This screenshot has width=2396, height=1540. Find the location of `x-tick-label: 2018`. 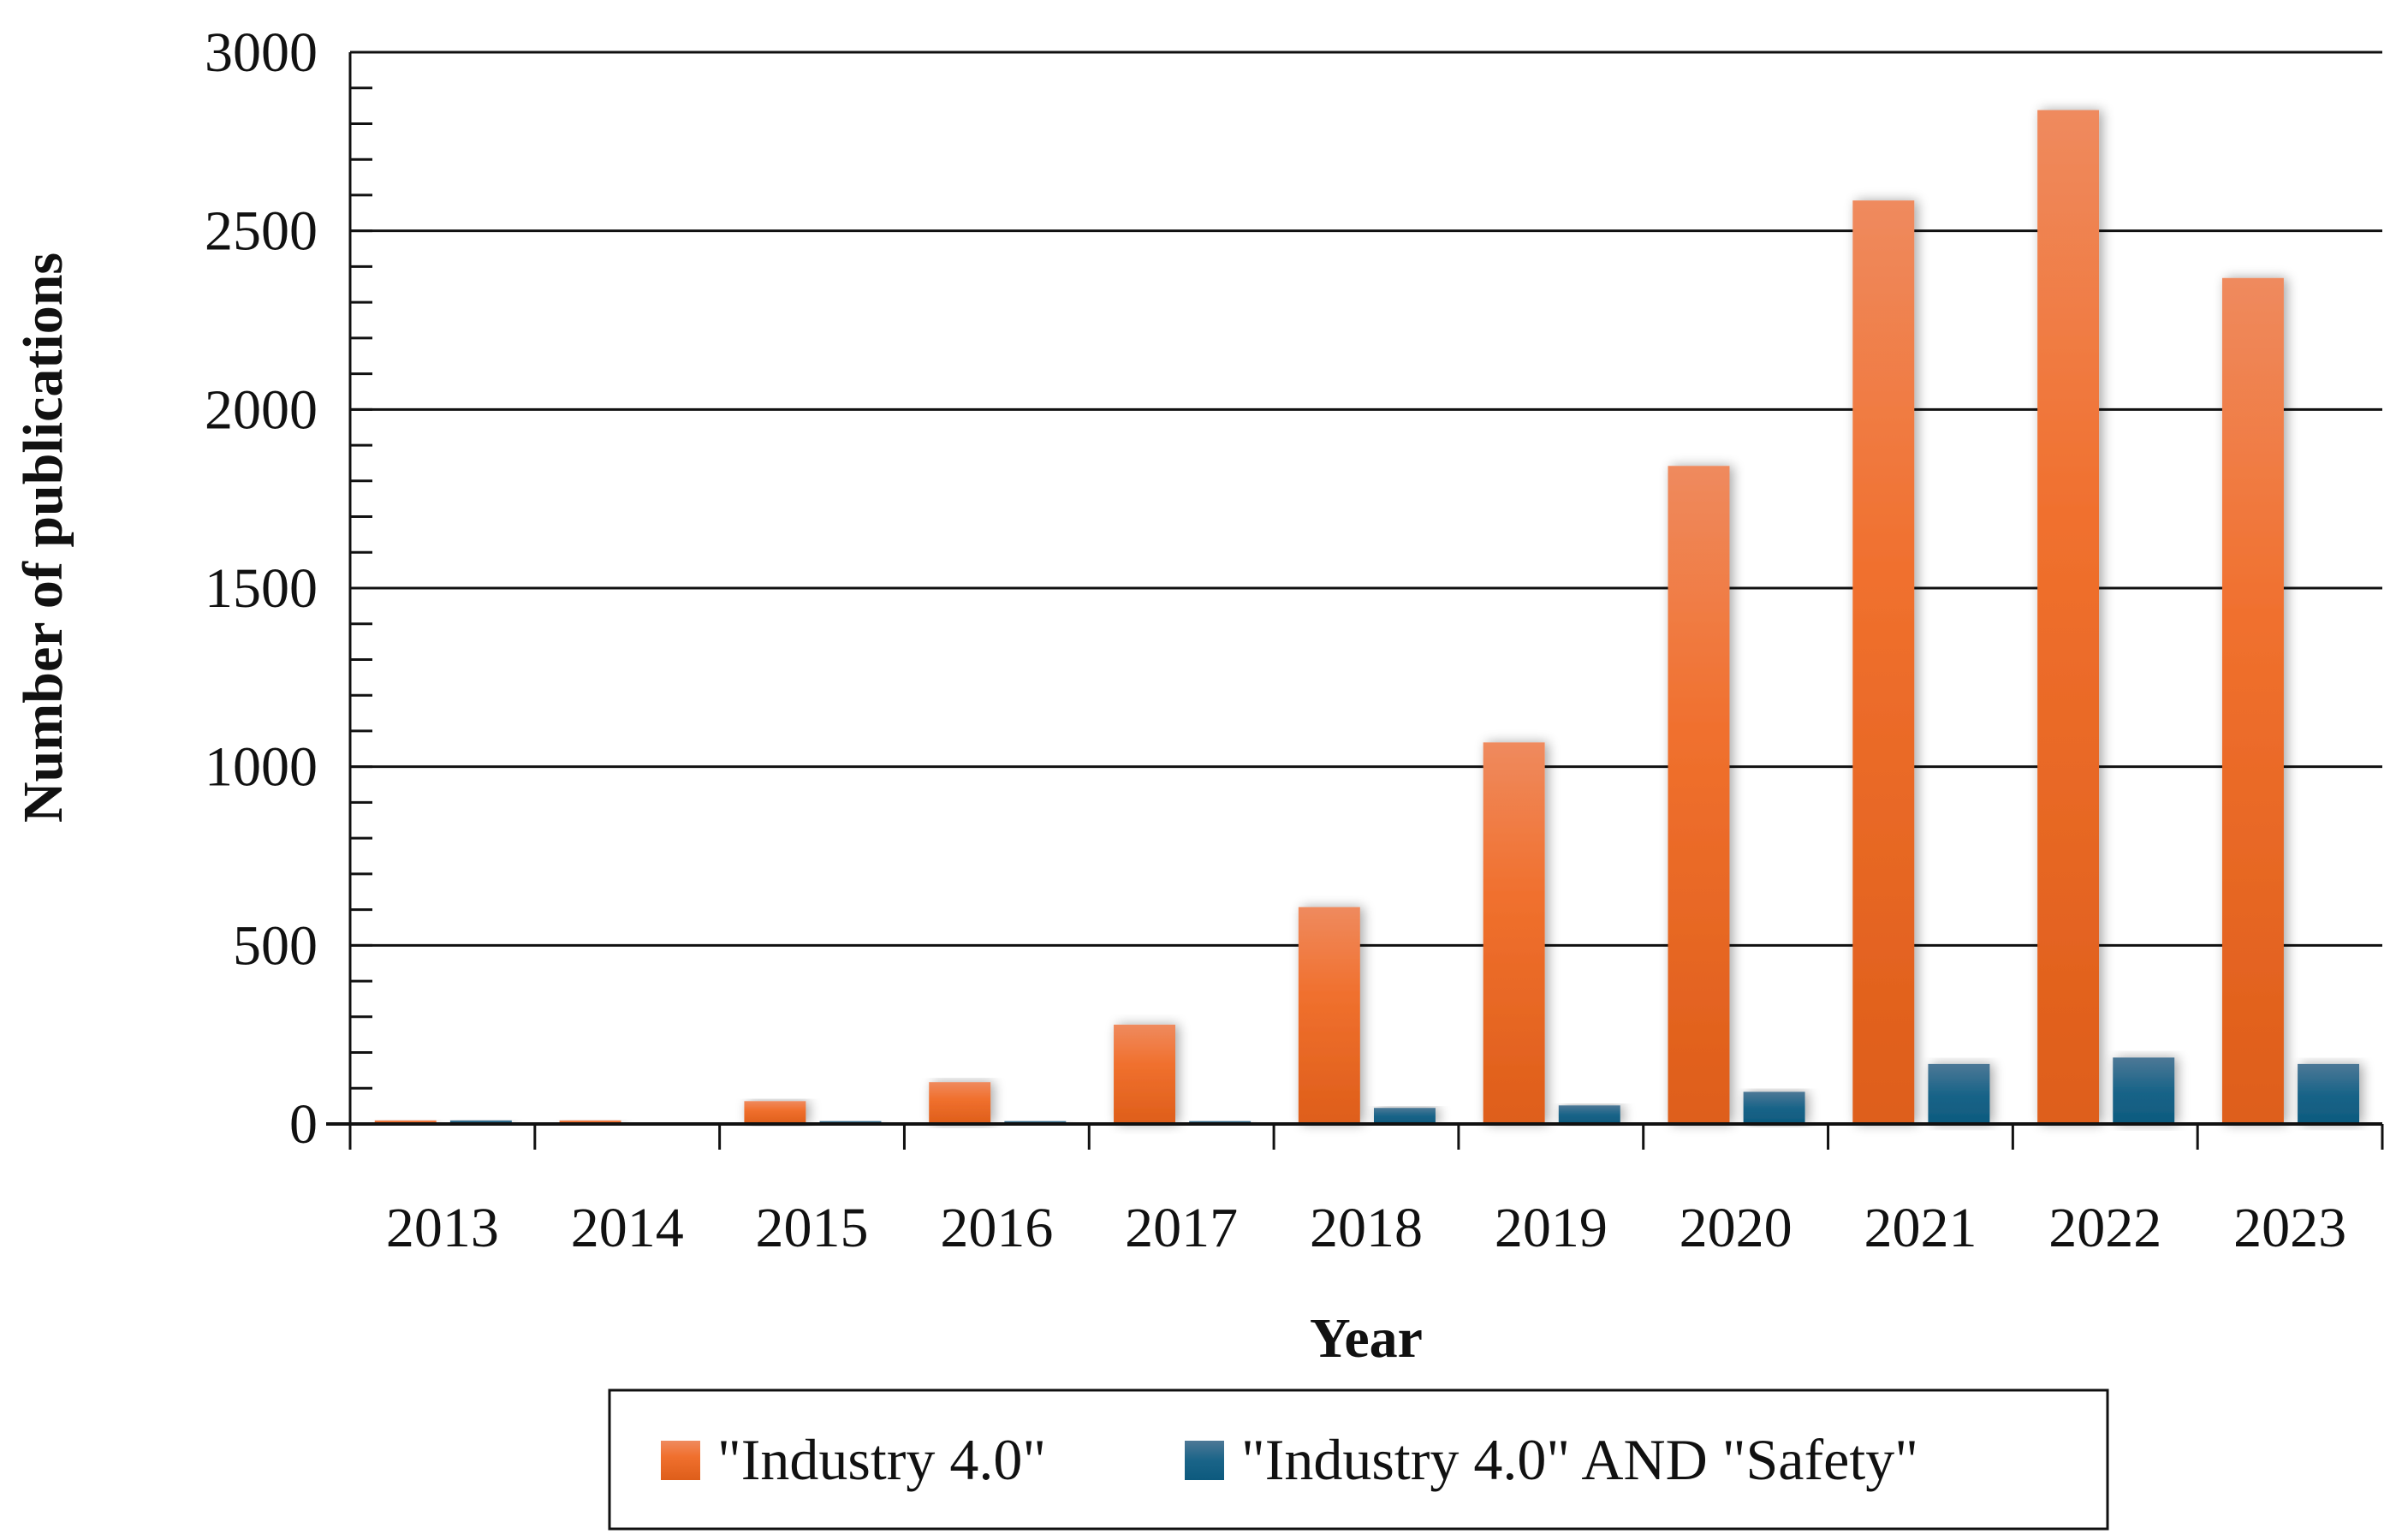

x-tick-label: 2018 is located at coordinates (1366, 1228).